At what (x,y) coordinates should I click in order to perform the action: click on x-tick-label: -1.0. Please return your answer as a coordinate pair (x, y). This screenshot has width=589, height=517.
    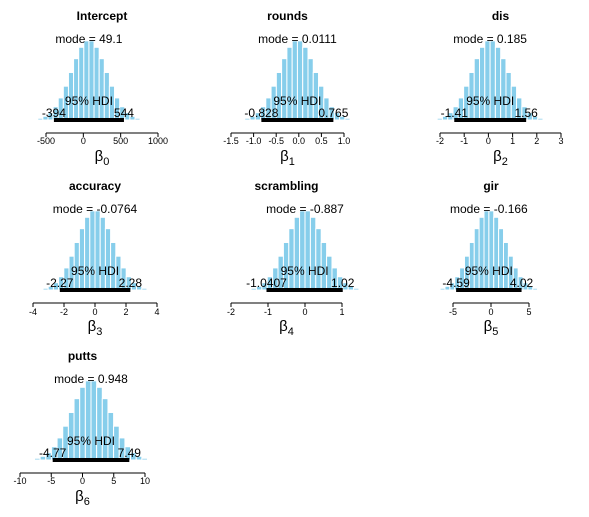
    Looking at the image, I should click on (254, 141).